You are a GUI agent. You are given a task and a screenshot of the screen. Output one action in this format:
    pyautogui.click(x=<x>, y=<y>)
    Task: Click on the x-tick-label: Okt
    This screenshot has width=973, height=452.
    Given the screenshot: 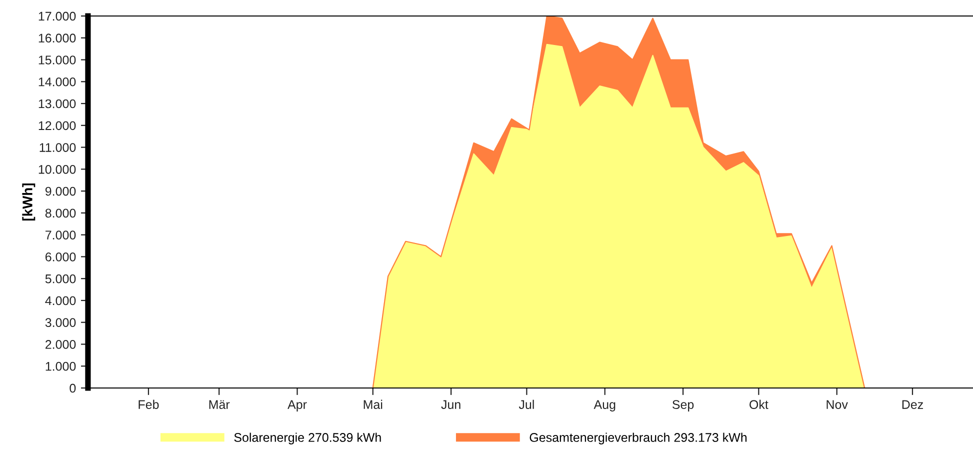 What is the action you would take?
    pyautogui.click(x=759, y=404)
    